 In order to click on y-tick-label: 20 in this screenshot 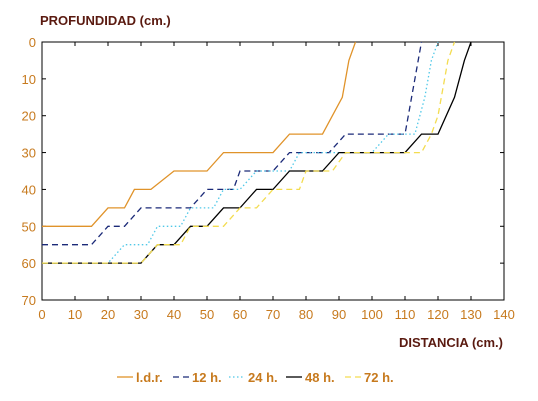, I will do `click(29, 116)`.